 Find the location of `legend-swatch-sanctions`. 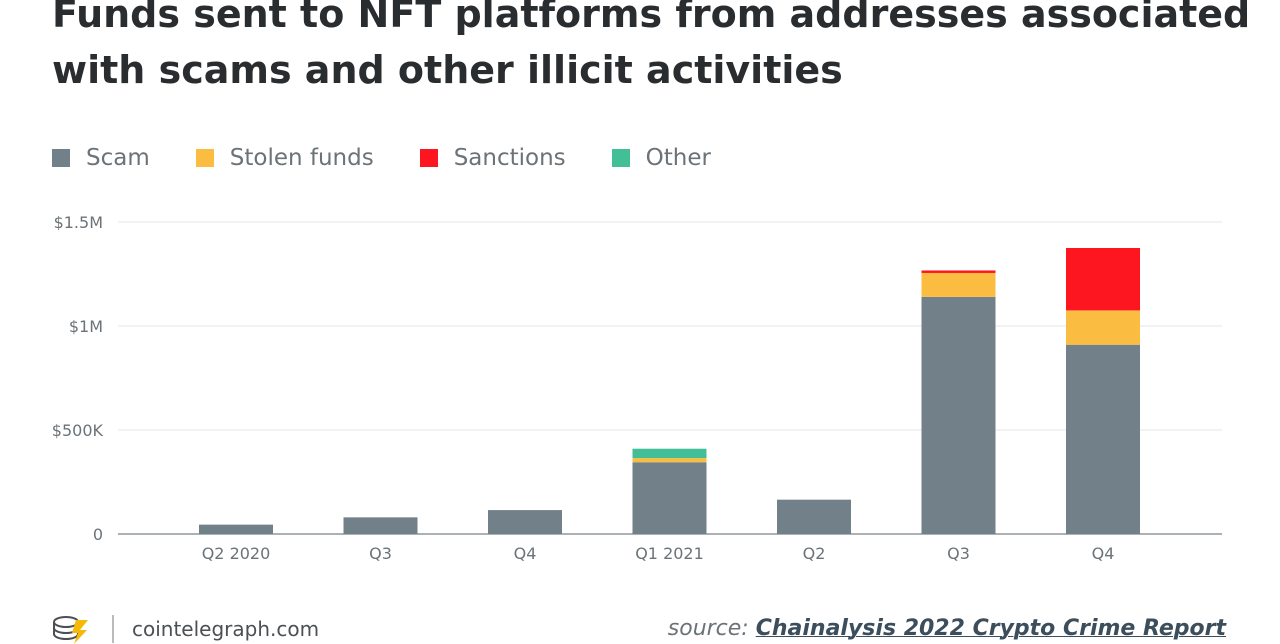

legend-swatch-sanctions is located at coordinates (428, 158).